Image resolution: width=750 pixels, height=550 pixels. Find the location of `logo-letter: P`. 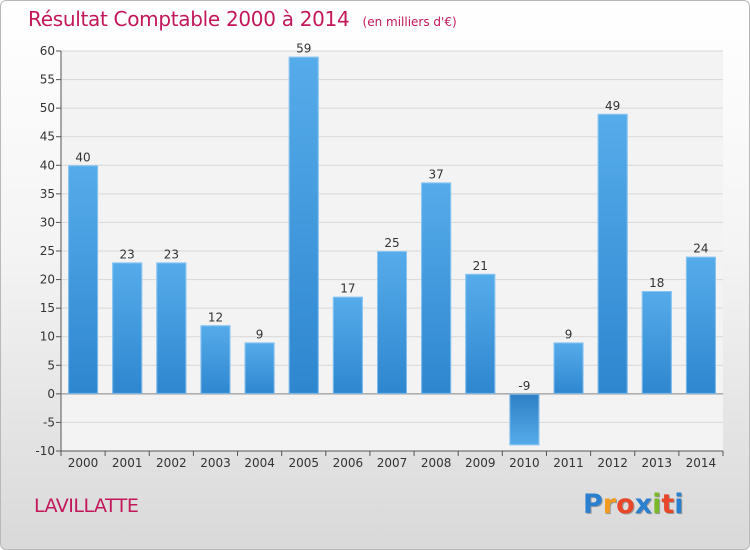

logo-letter: P is located at coordinates (593, 504).